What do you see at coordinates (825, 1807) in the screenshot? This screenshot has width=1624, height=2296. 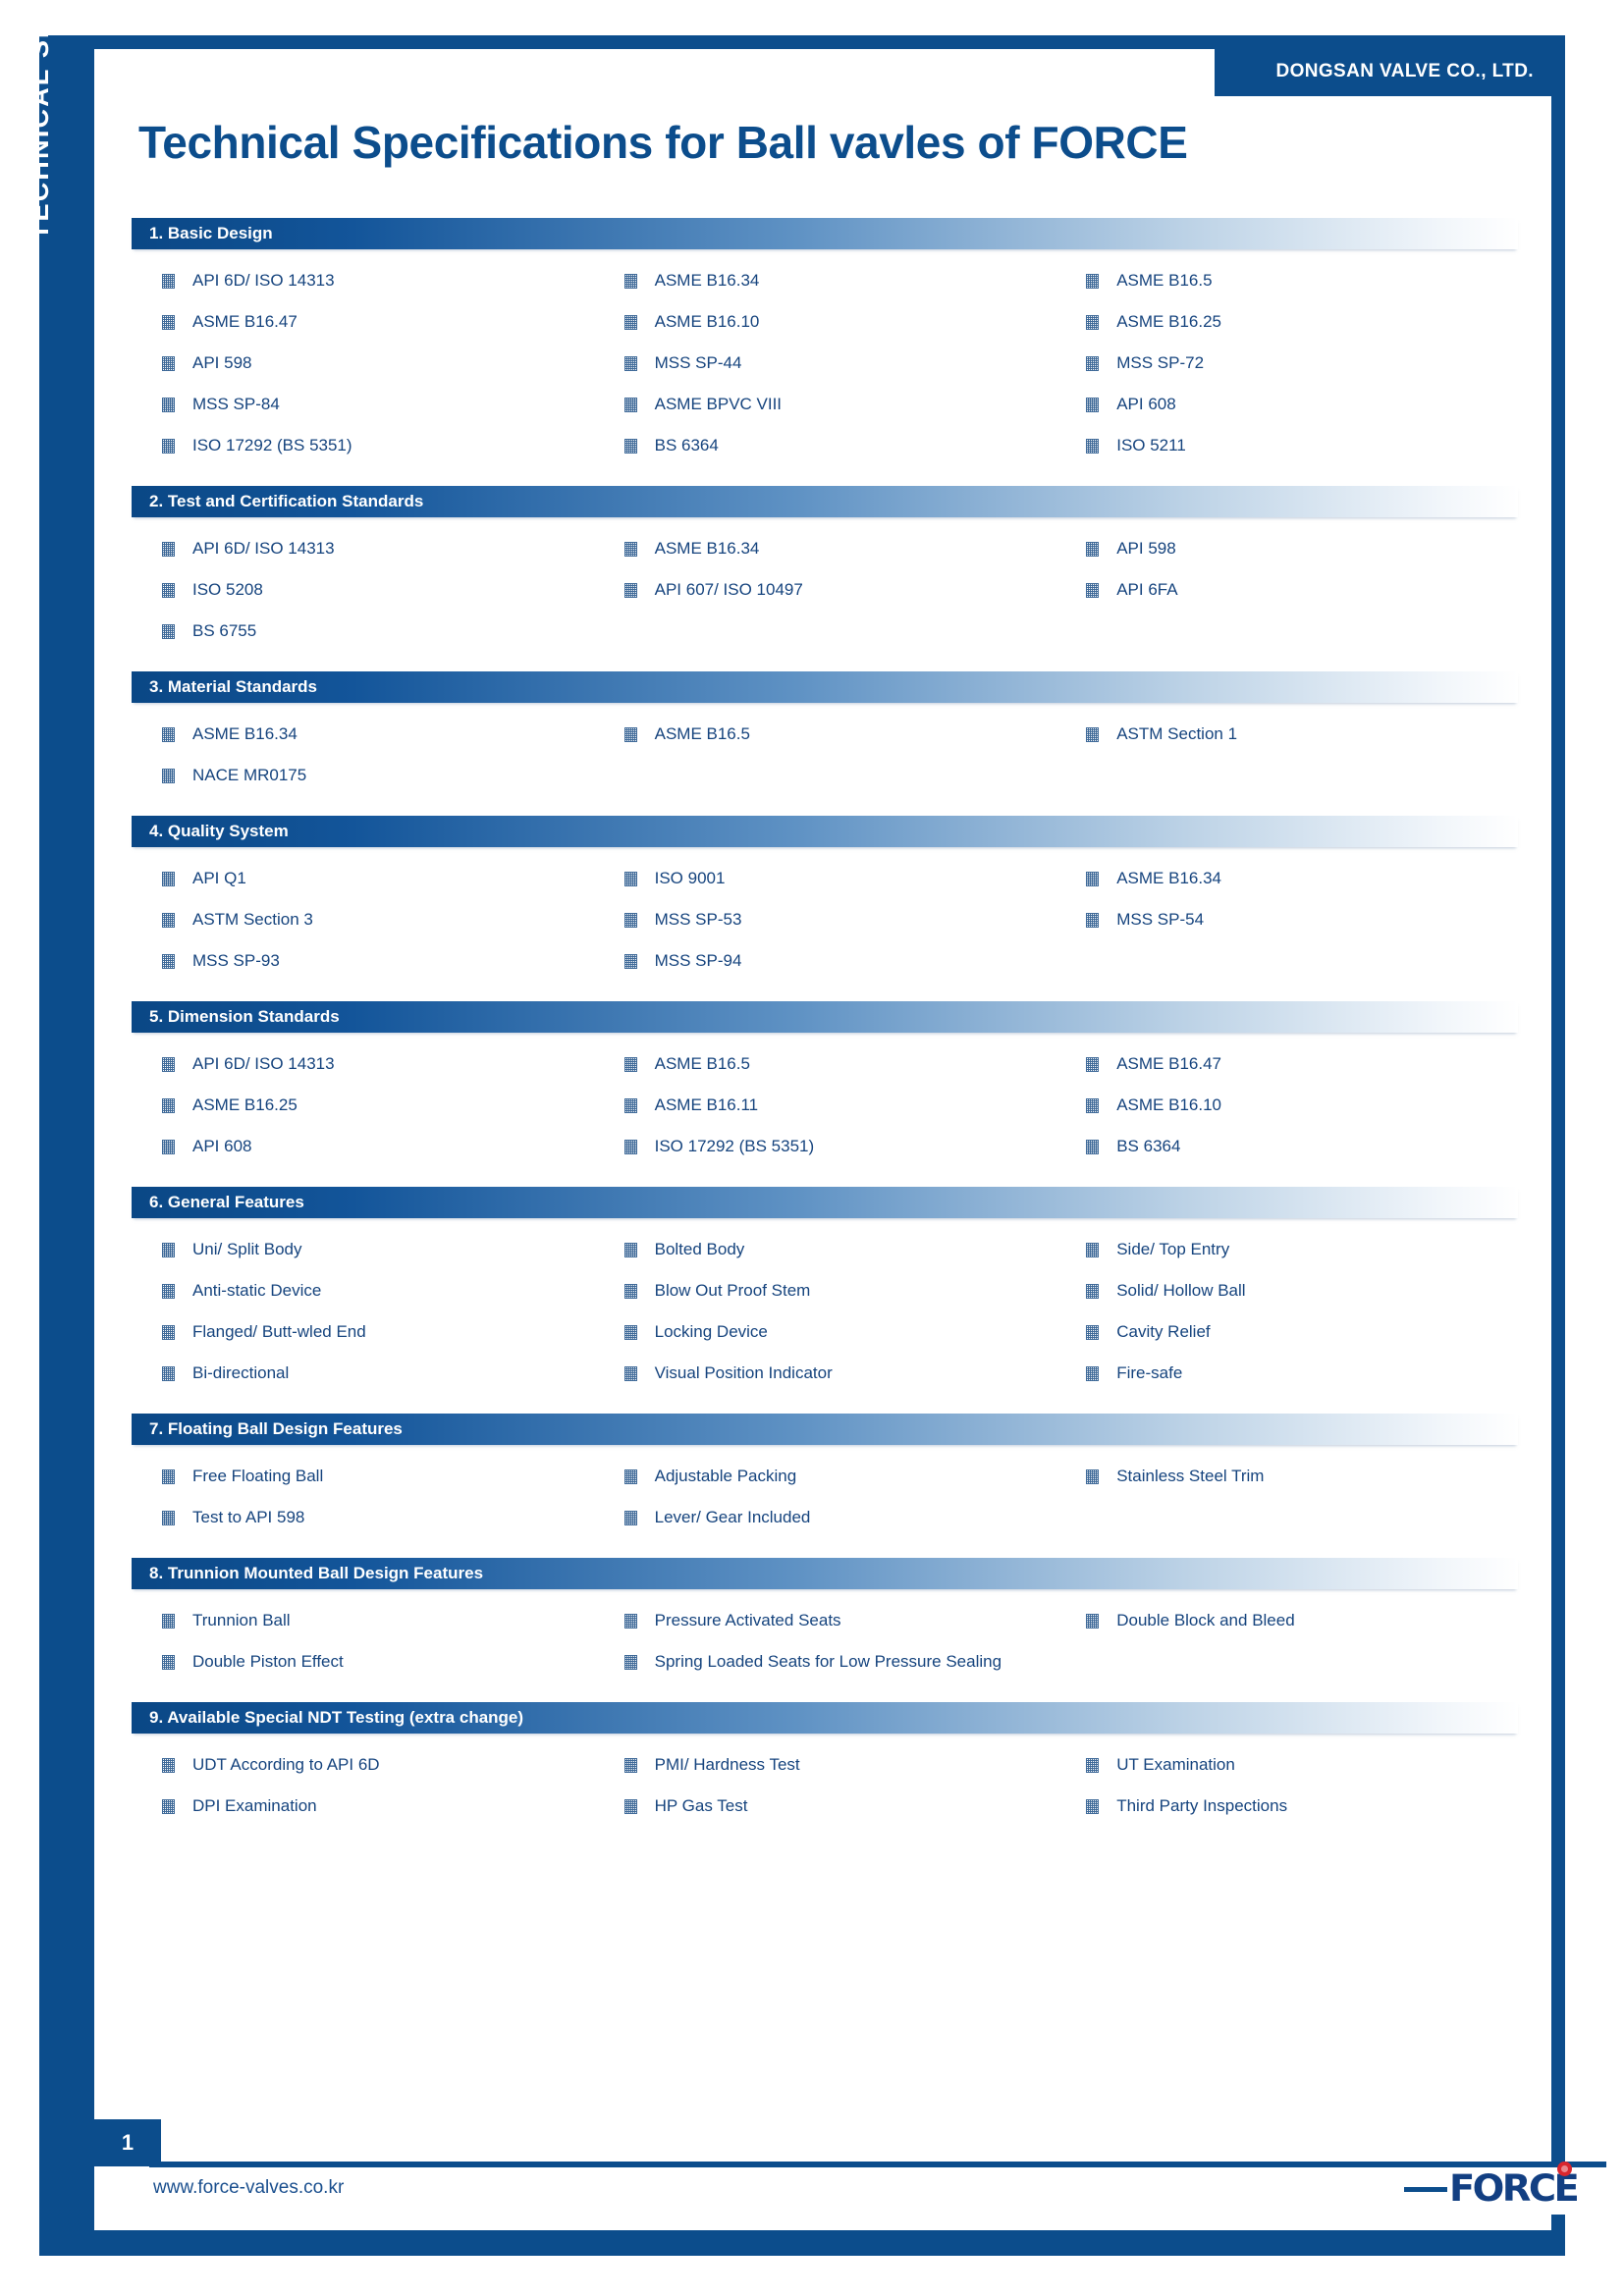 I see `list-item: HP Gas Test` at bounding box center [825, 1807].